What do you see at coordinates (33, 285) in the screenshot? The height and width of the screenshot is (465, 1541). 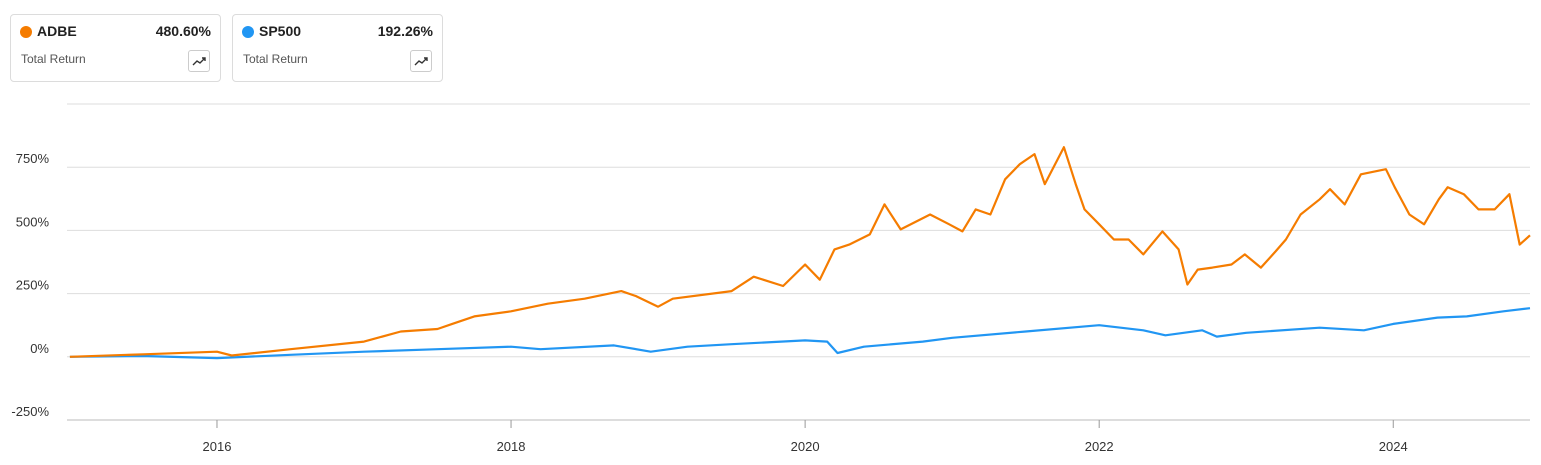 I see `y-tick-label: 250%` at bounding box center [33, 285].